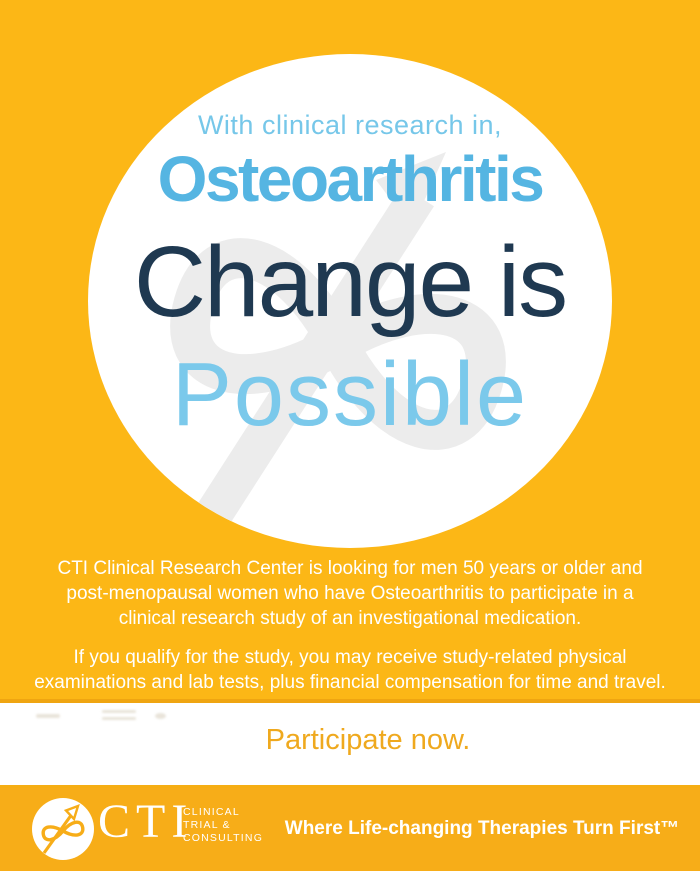  I want to click on footer-band, so click(350, 829).